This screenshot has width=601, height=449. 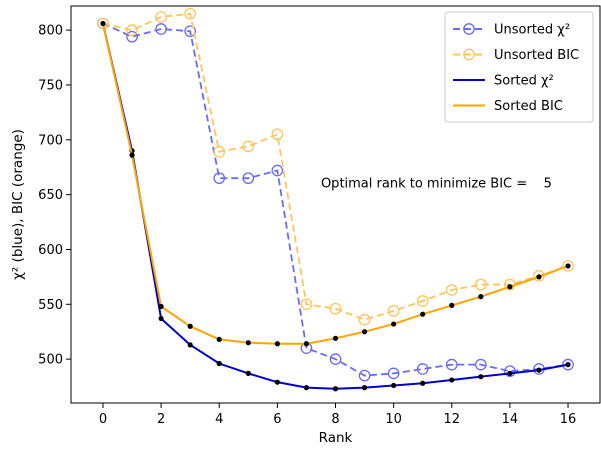 What do you see at coordinates (532, 30) in the screenshot?
I see `legend-label: Unsorted χ²` at bounding box center [532, 30].